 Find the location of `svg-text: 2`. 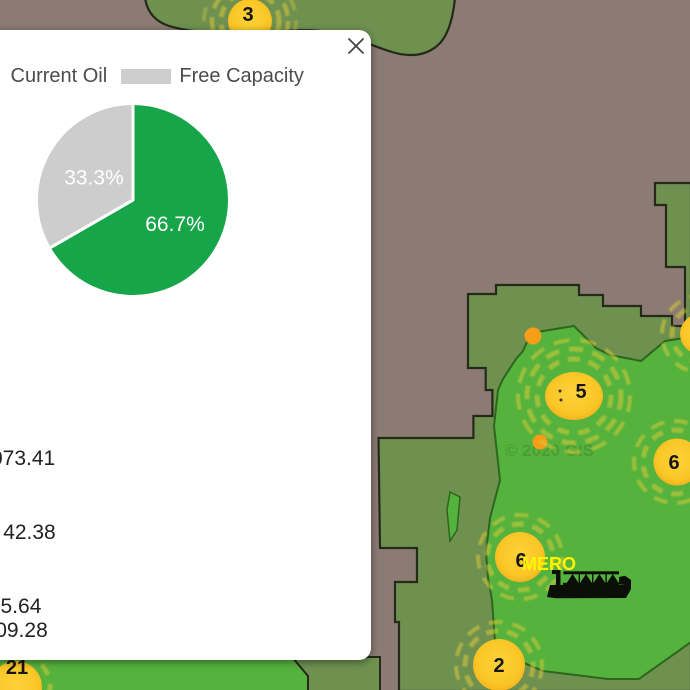

svg-text: 2 is located at coordinates (498, 666).